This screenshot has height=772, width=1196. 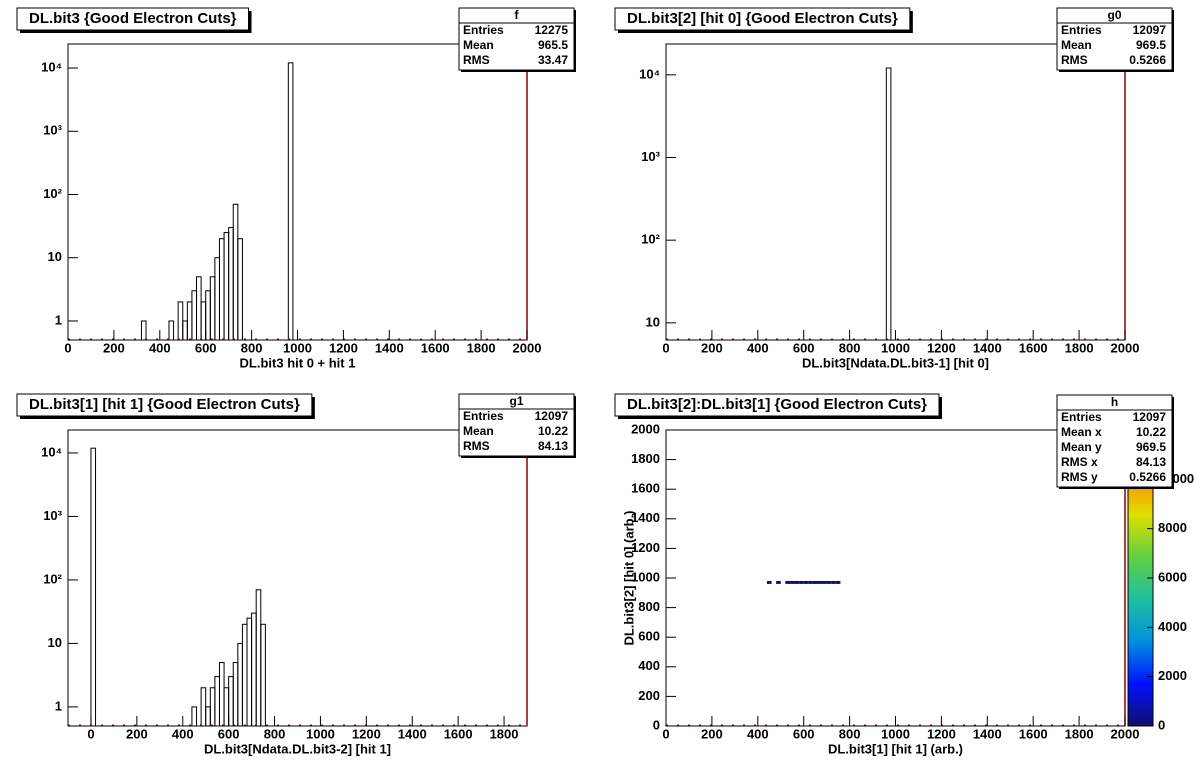 What do you see at coordinates (114, 347) in the screenshot?
I see `x-tick-label: 200` at bounding box center [114, 347].